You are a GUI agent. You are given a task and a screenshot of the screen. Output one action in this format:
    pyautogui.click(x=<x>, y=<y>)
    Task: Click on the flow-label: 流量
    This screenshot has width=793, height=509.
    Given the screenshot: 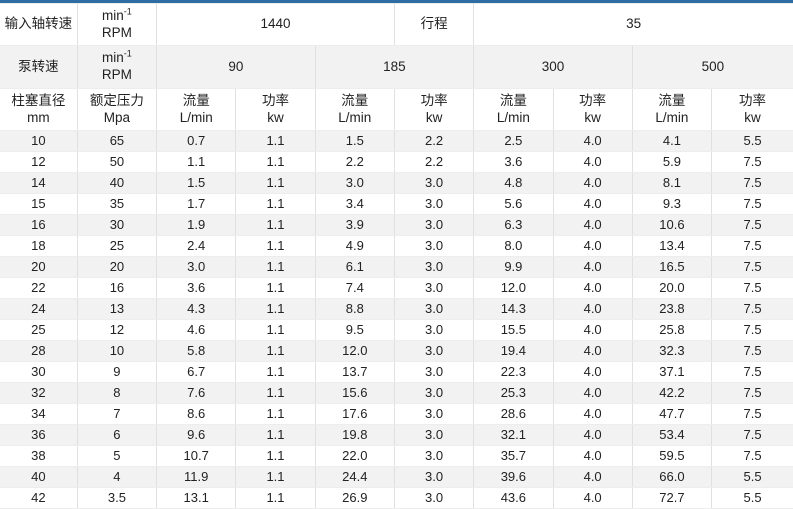 What is the action you would take?
    pyautogui.click(x=355, y=100)
    